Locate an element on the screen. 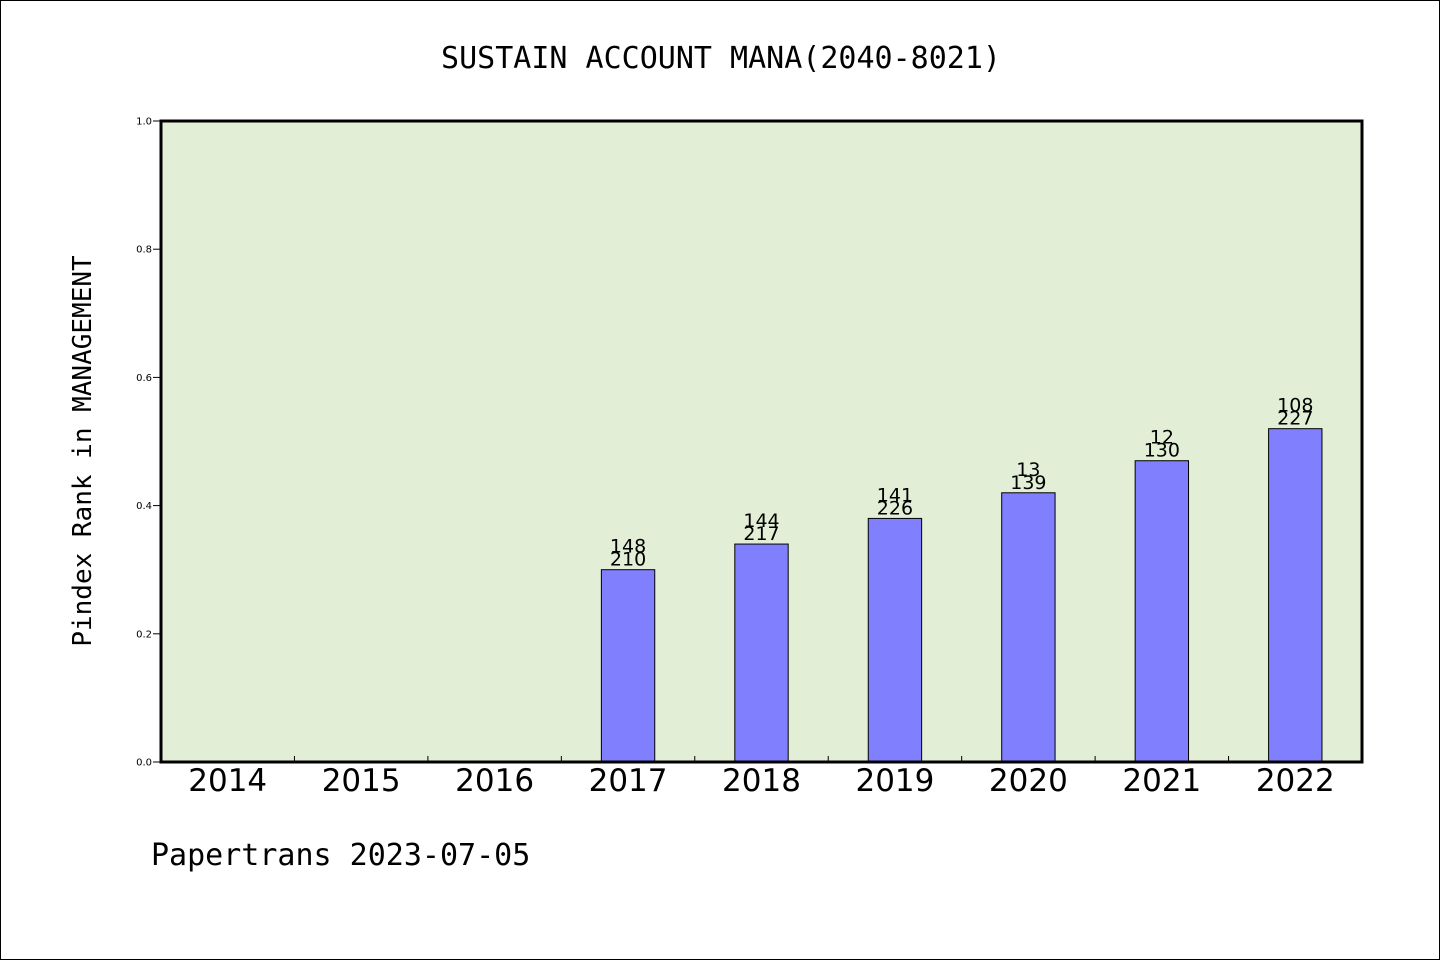  y-tick-label-0.8: 0.8 is located at coordinates (144, 250).